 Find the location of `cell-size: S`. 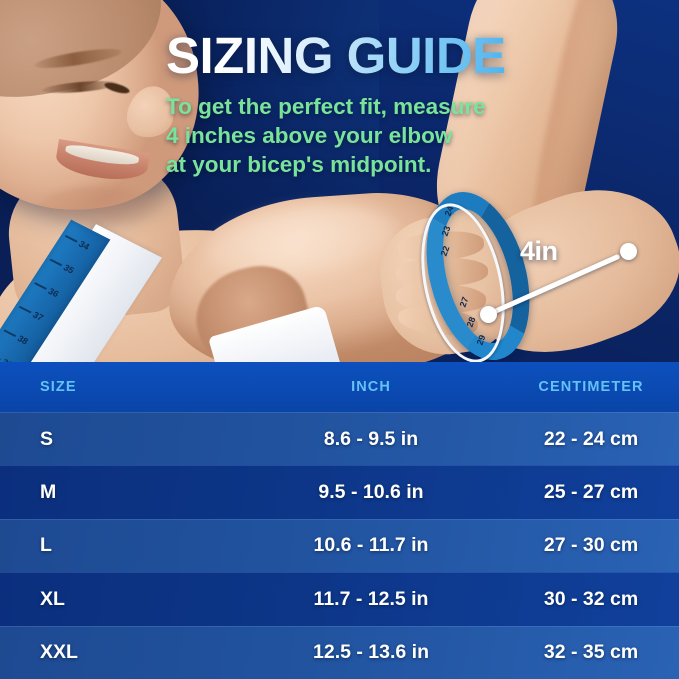

cell-size: S is located at coordinates (47, 438).